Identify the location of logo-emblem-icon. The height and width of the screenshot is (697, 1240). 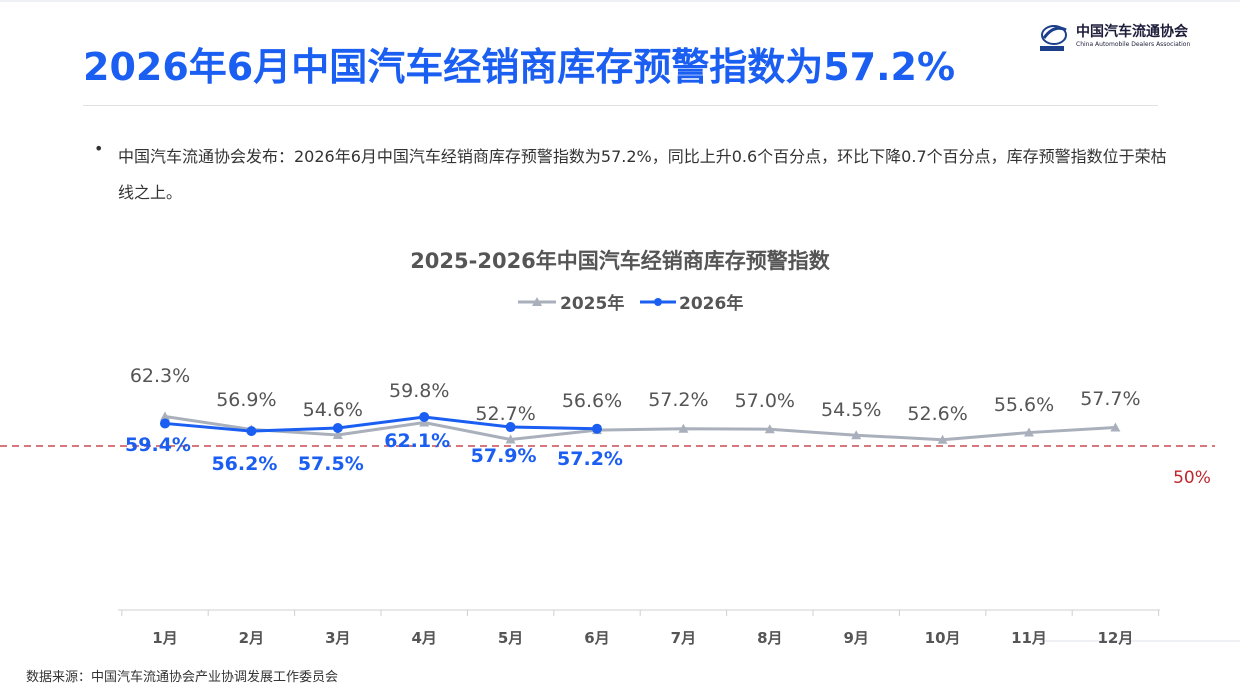
(1053, 38).